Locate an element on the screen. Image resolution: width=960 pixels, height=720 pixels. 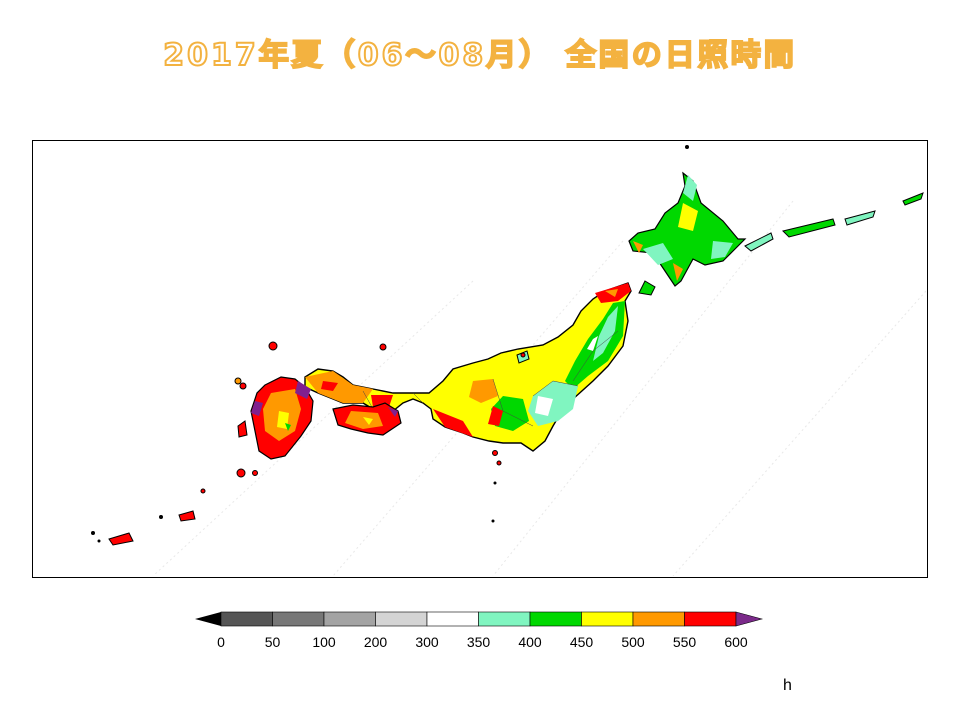
colorbar-tick-label: 300 is located at coordinates (427, 642).